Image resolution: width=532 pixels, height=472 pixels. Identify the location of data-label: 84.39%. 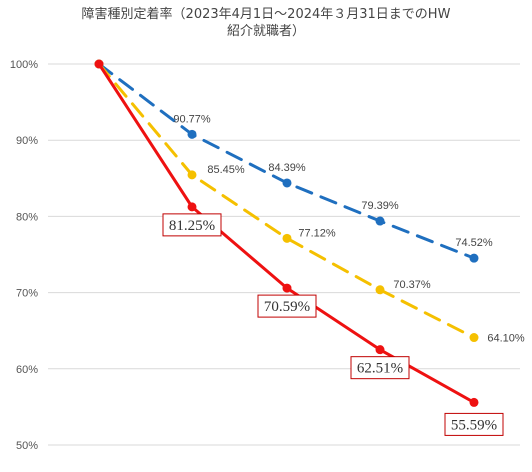
(287, 168).